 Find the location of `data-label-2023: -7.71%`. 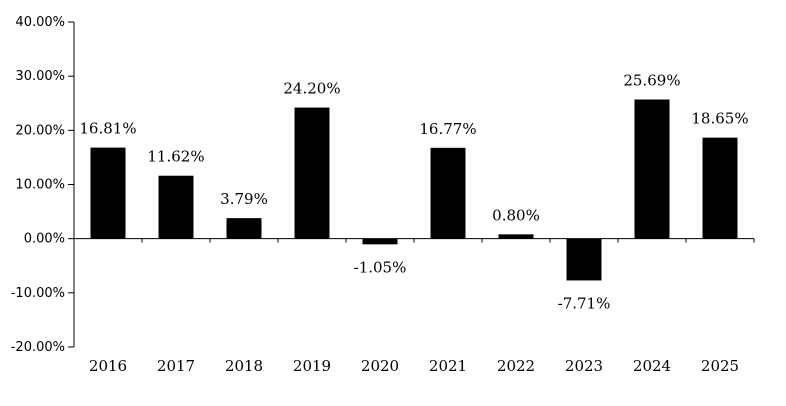

data-label-2023: -7.71% is located at coordinates (584, 303).